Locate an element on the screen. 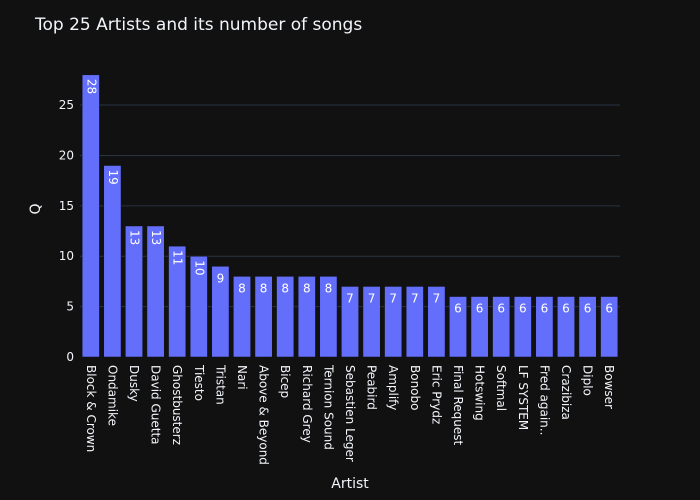 The width and height of the screenshot is (700, 500). x-tick-label: Bowser is located at coordinates (609, 387).